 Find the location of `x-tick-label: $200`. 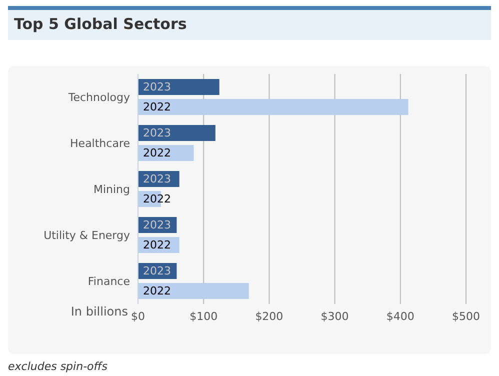

x-tick-label: $200 is located at coordinates (269, 316).